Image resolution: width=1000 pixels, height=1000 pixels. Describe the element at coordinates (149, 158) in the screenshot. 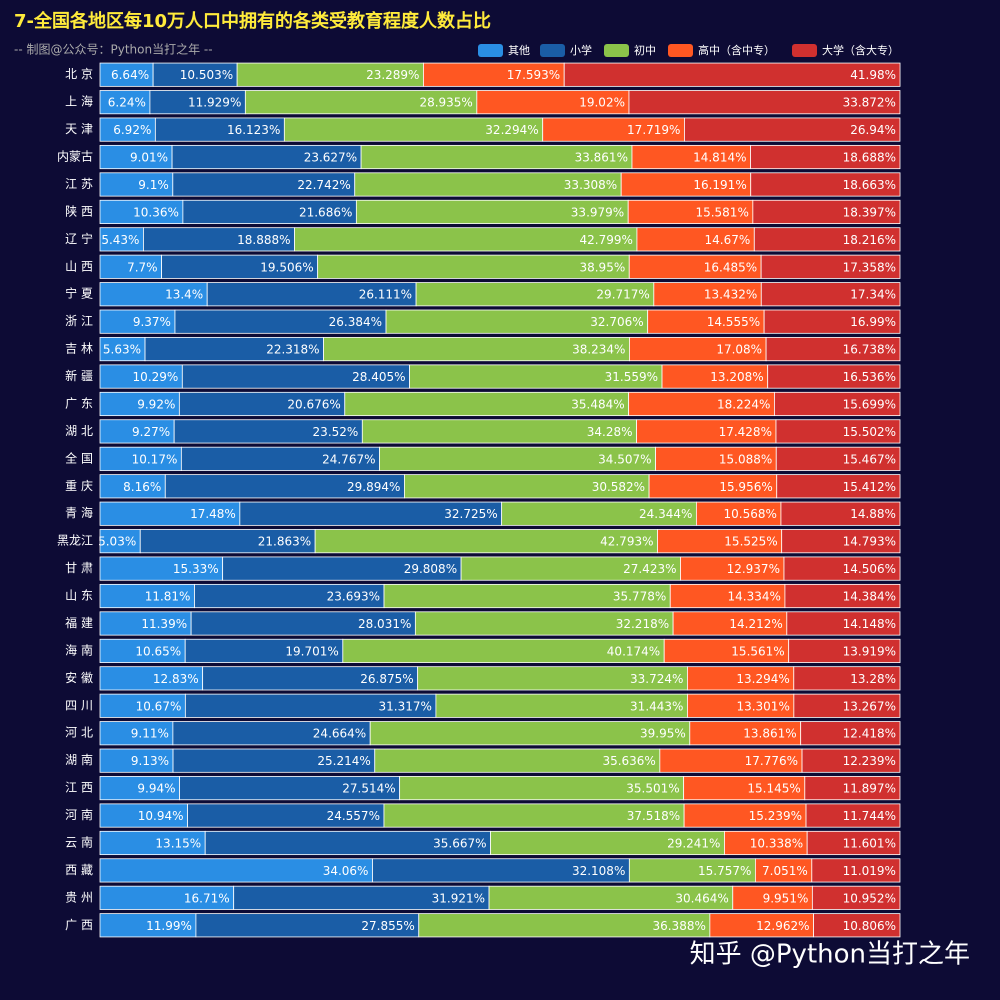

I see `value-label: 9.01%` at that location.